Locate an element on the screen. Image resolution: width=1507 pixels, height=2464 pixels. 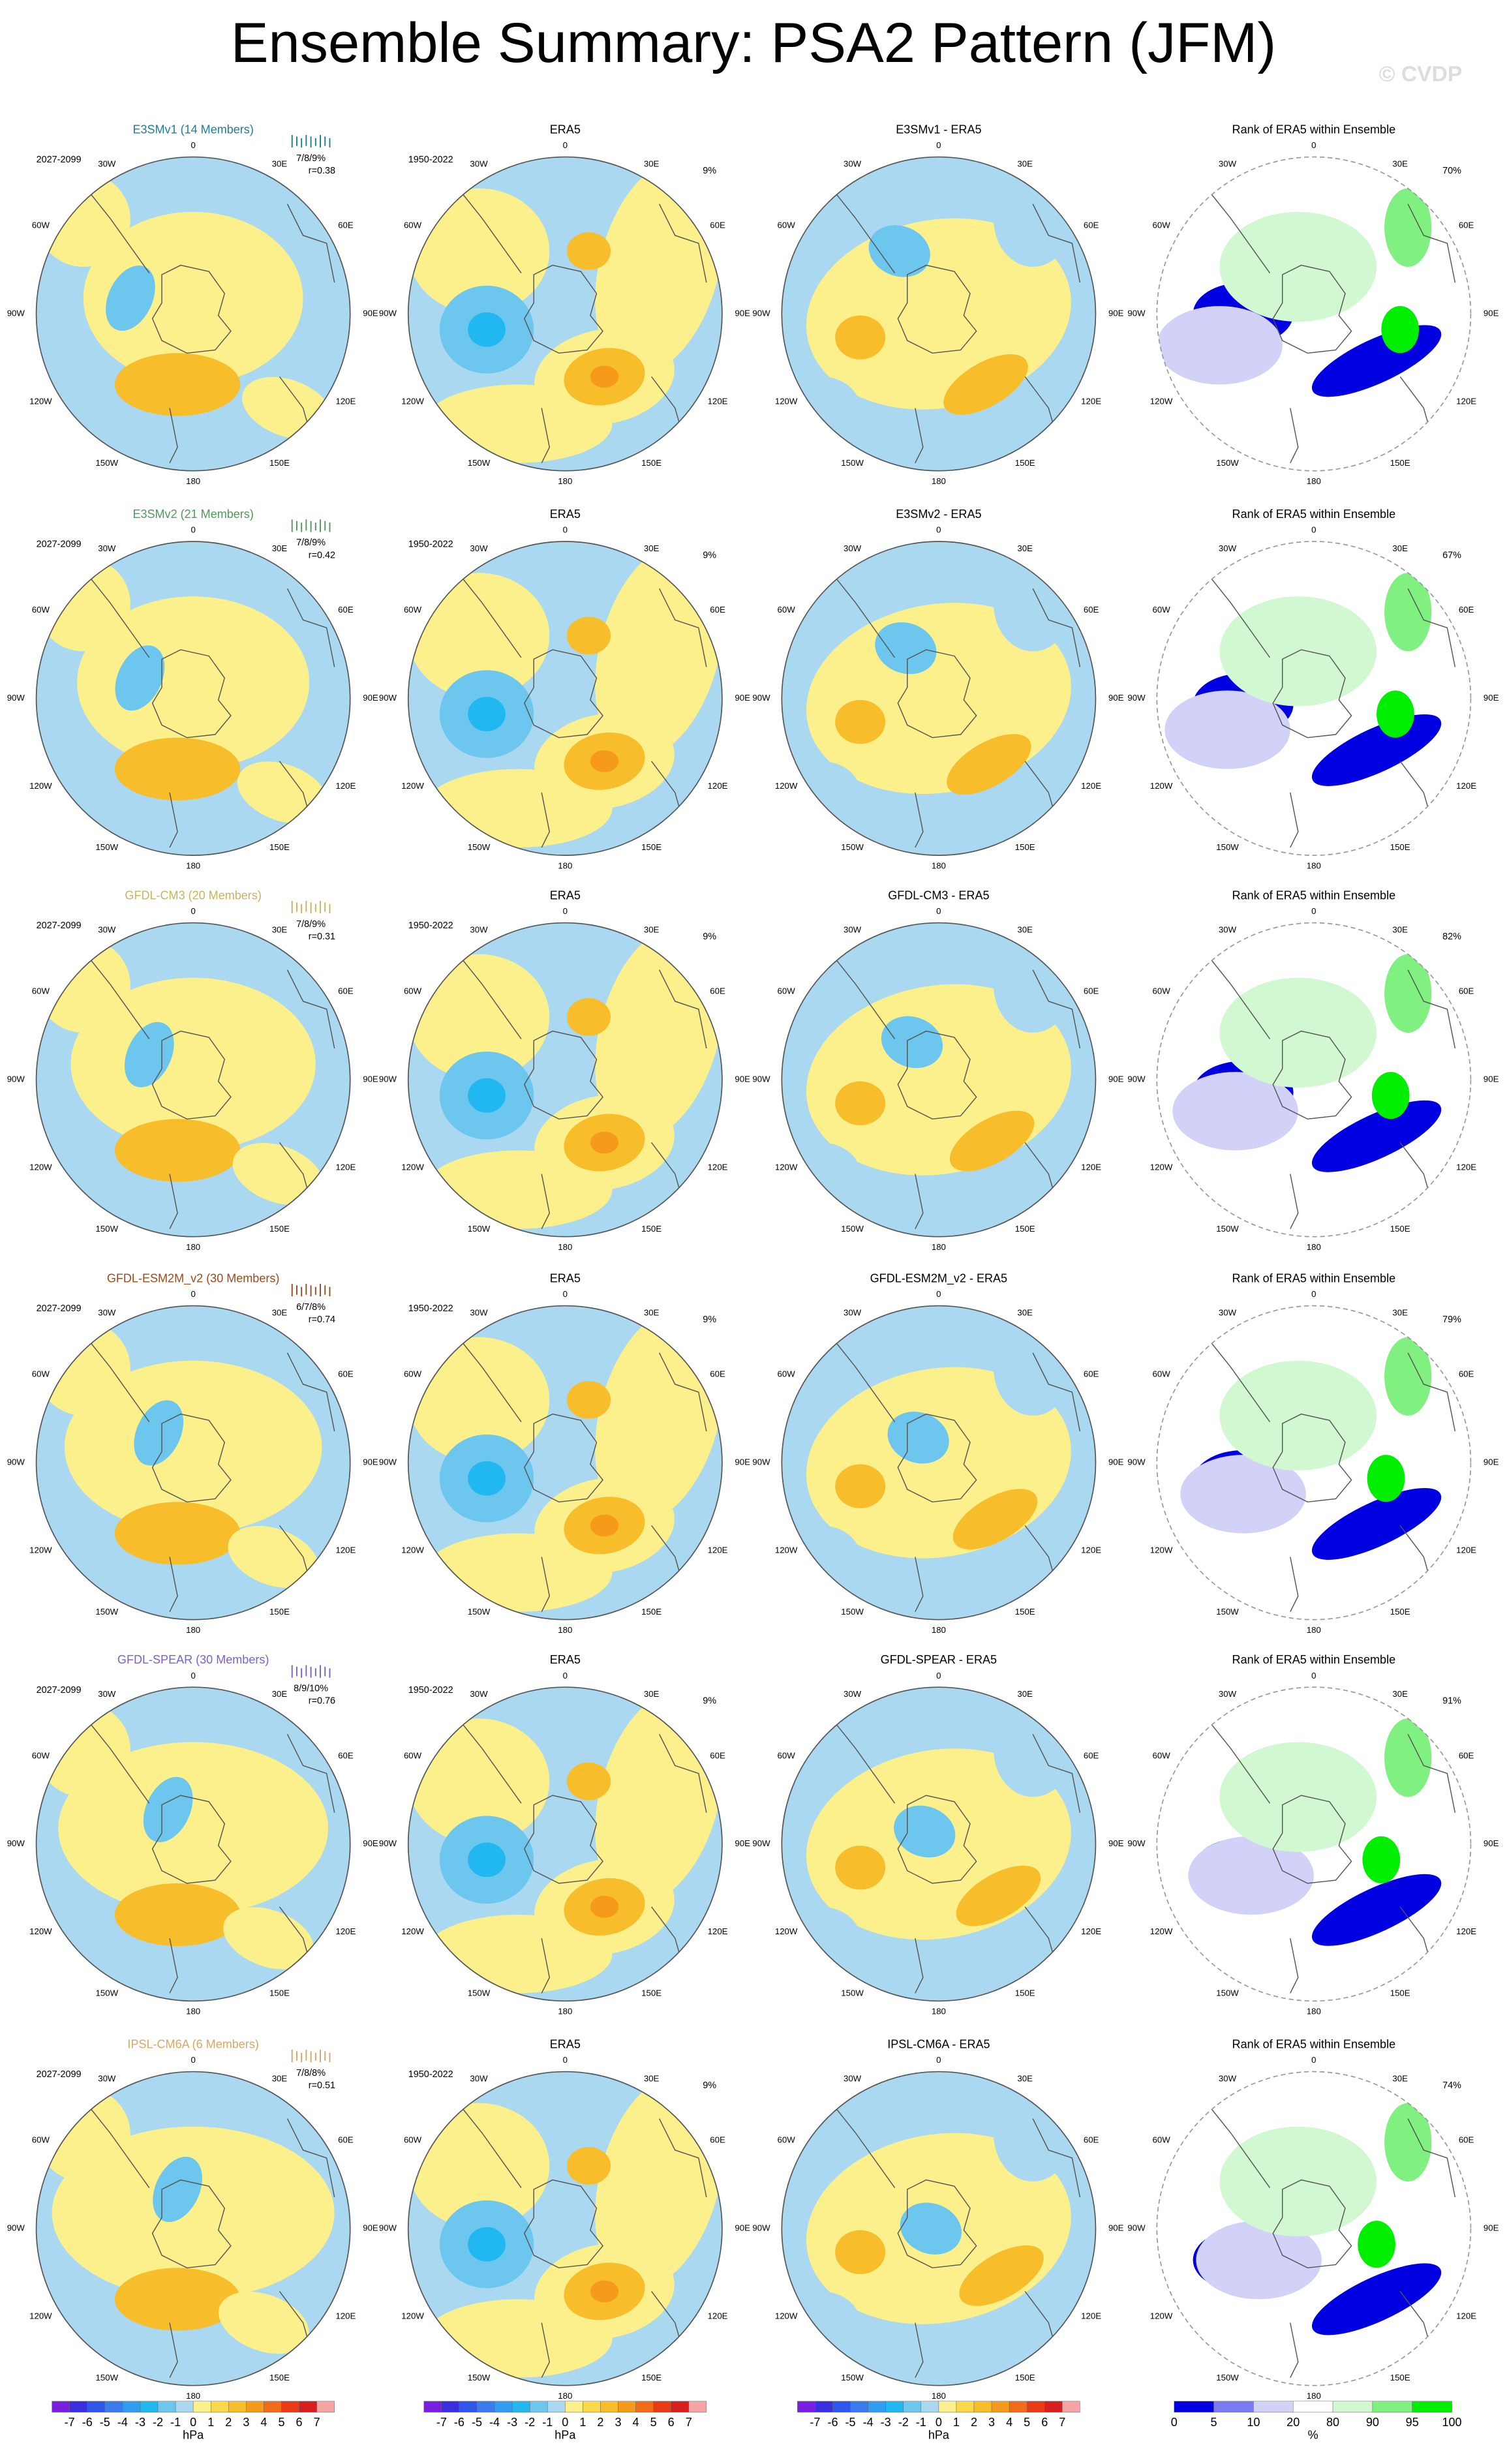
longitude-label: 0 is located at coordinates (565, 2060).